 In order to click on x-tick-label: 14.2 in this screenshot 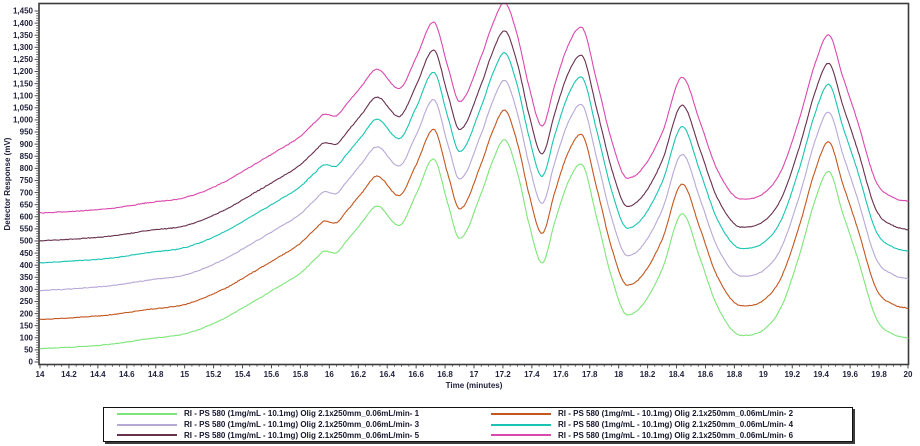, I will do `click(69, 374)`.